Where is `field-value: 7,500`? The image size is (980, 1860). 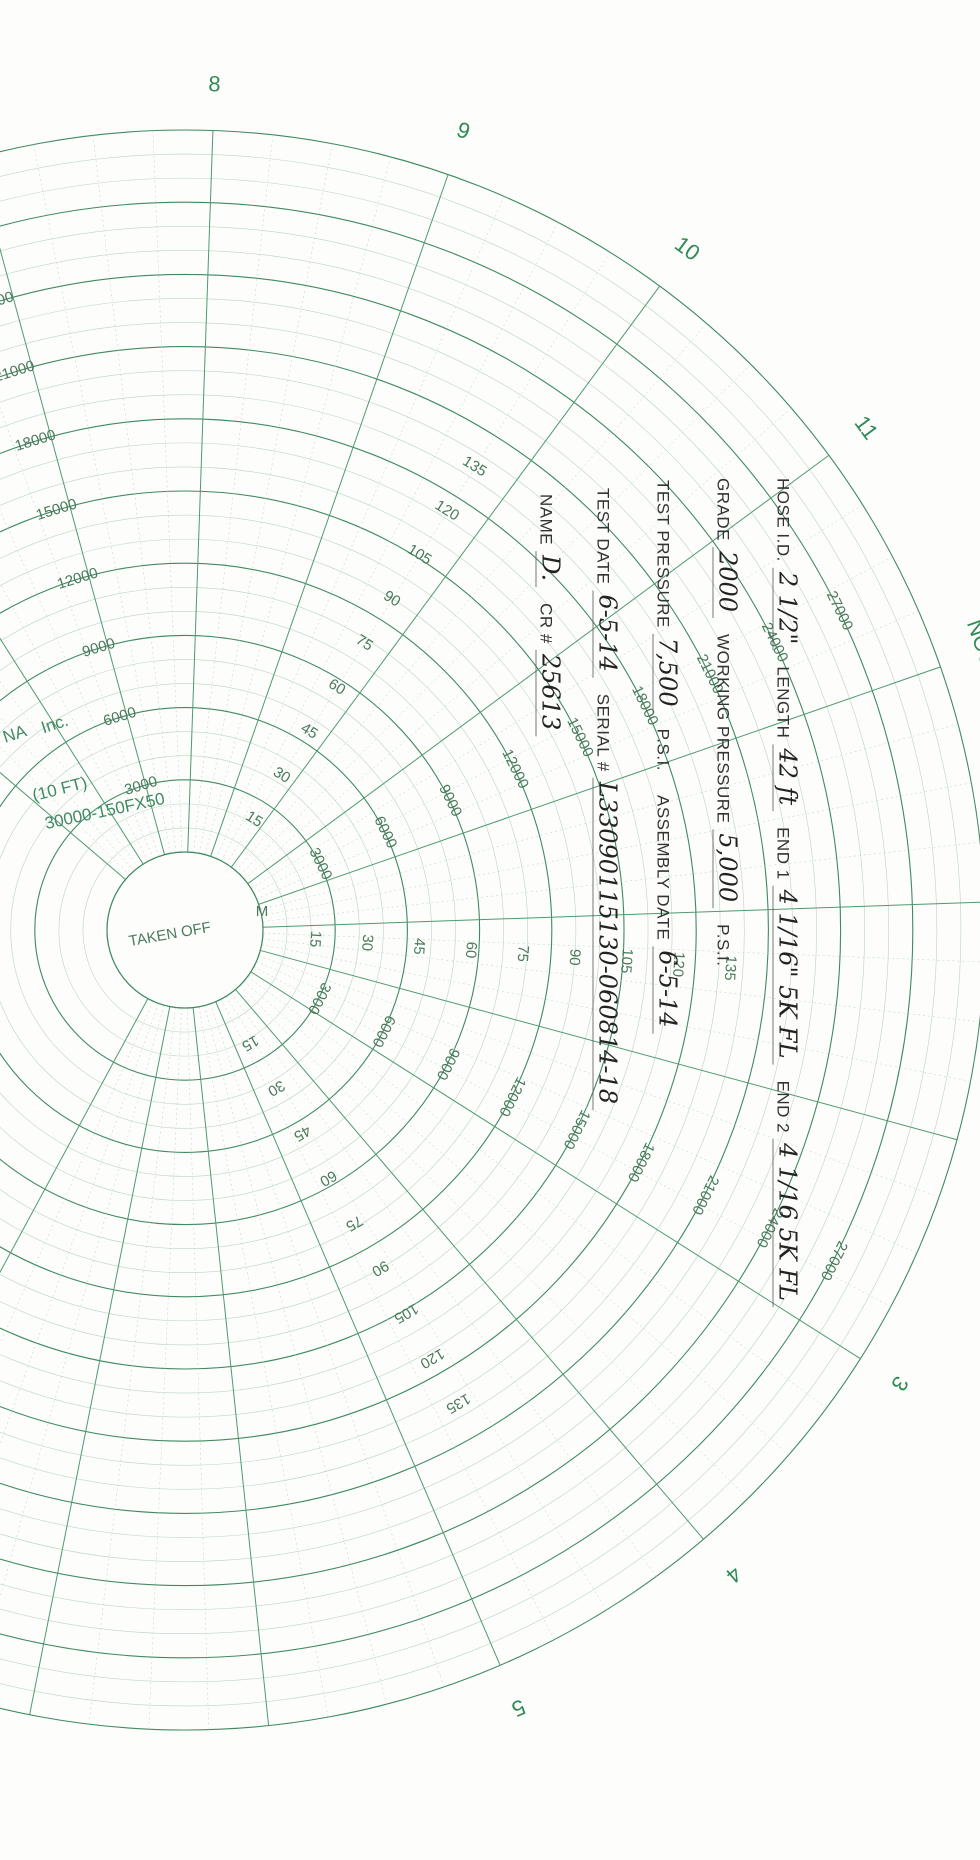 field-value: 7,500 is located at coordinates (668, 672).